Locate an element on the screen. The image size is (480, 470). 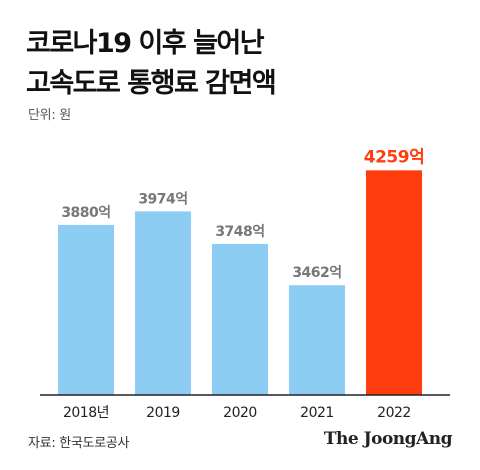
value-label-4: 4259억 is located at coordinates (394, 157).